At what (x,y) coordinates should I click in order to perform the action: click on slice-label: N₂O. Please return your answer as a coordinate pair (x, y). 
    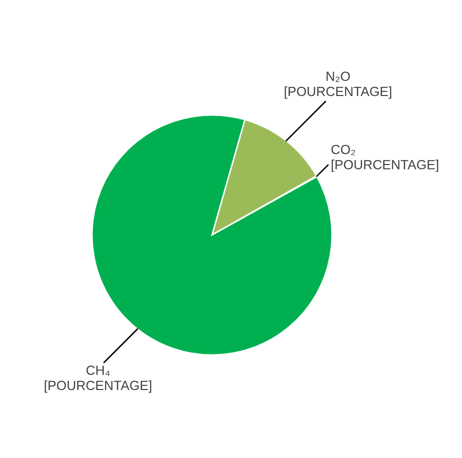
    Looking at the image, I should click on (338, 77).